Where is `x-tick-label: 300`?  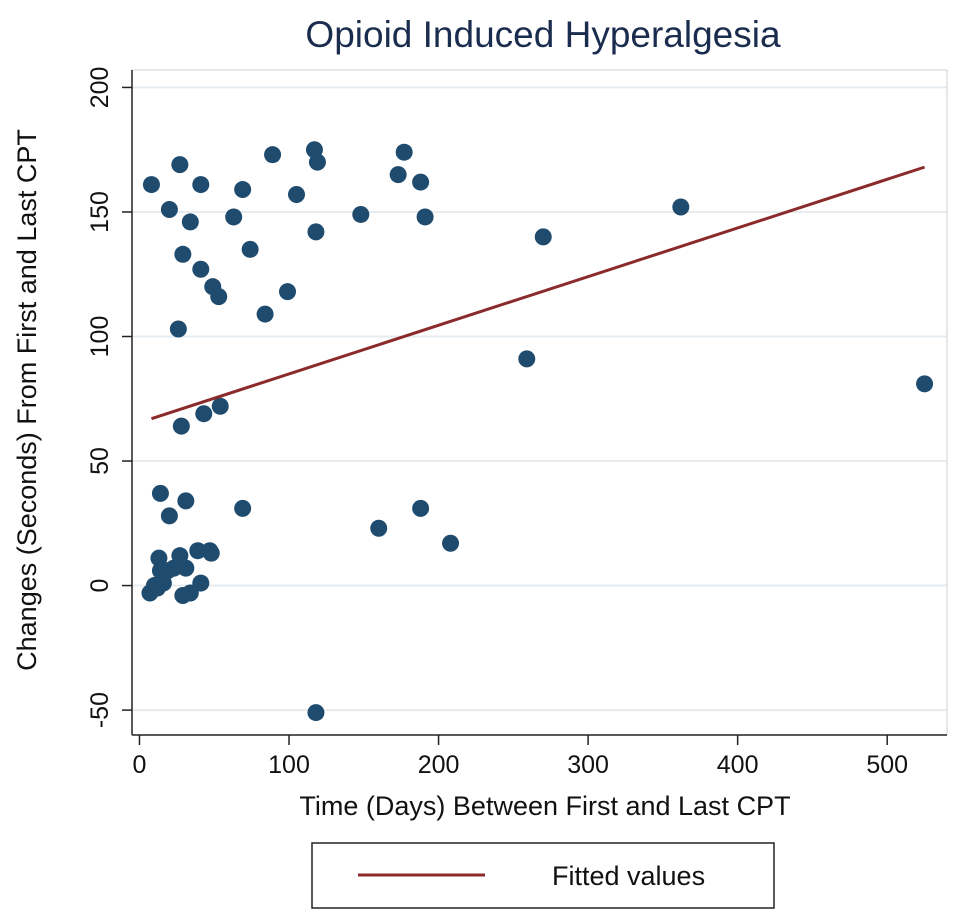
x-tick-label: 300 is located at coordinates (588, 765).